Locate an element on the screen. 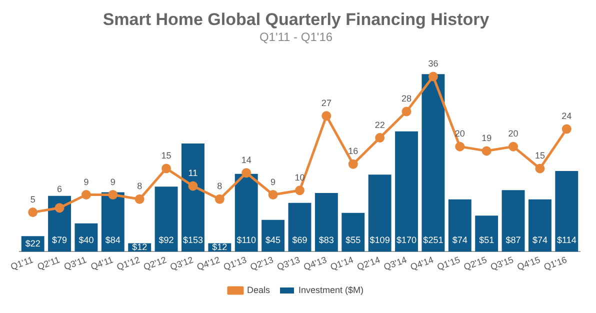 This screenshot has height=313, width=596. x-tick-label: Q1'11 is located at coordinates (21, 263).